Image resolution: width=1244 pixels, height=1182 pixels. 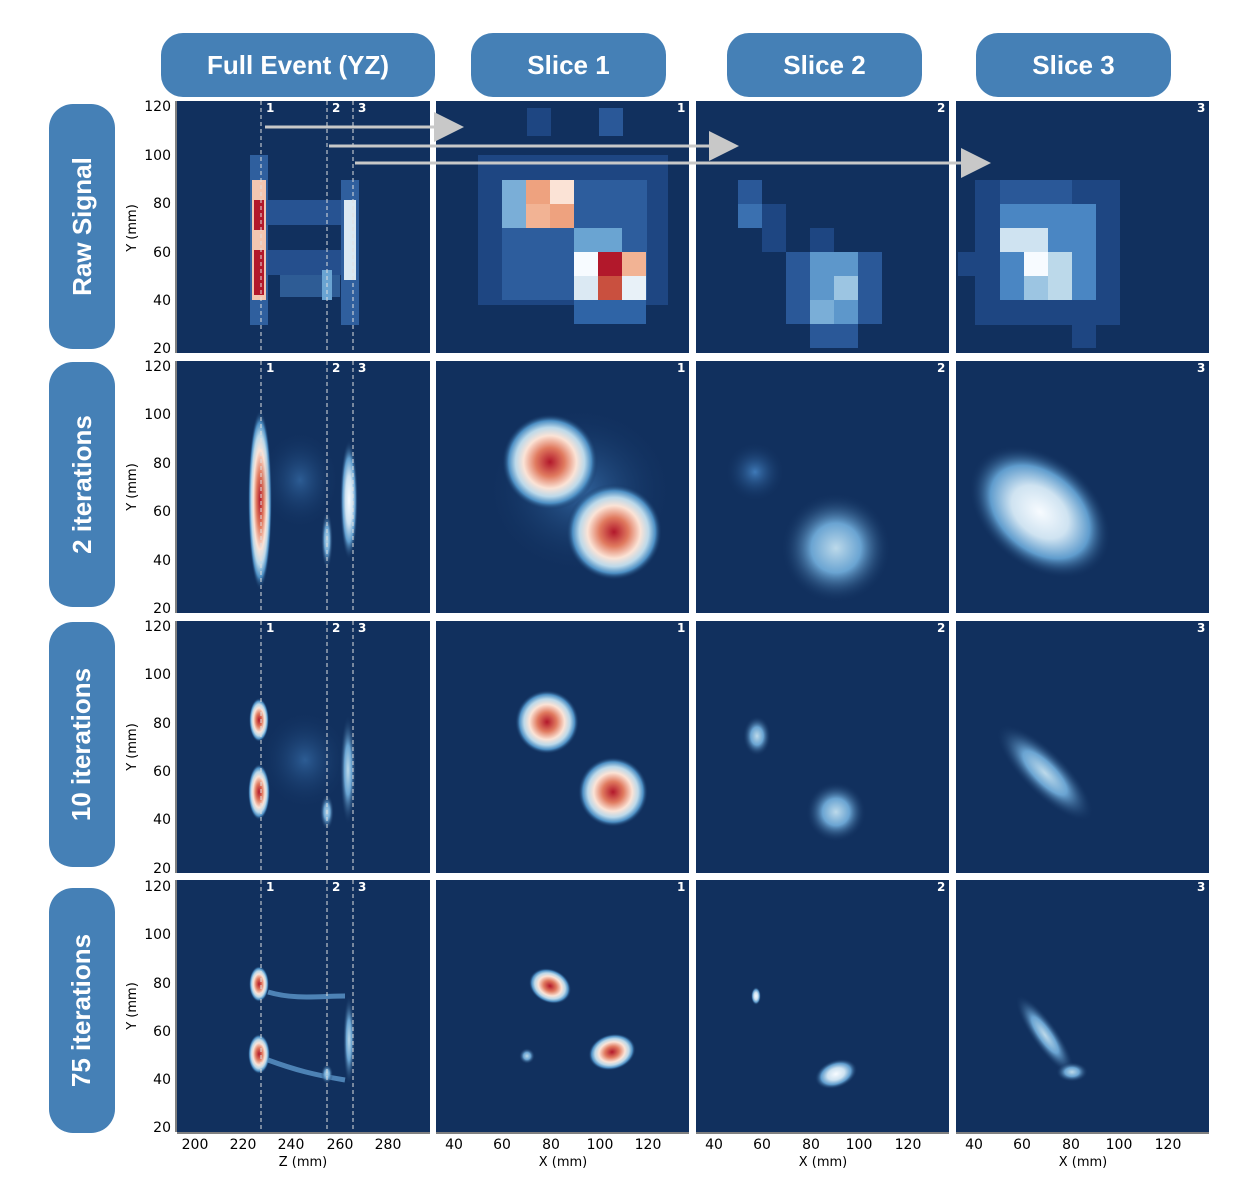 I want to click on z-tick: 220, so click(x=243, y=1145).